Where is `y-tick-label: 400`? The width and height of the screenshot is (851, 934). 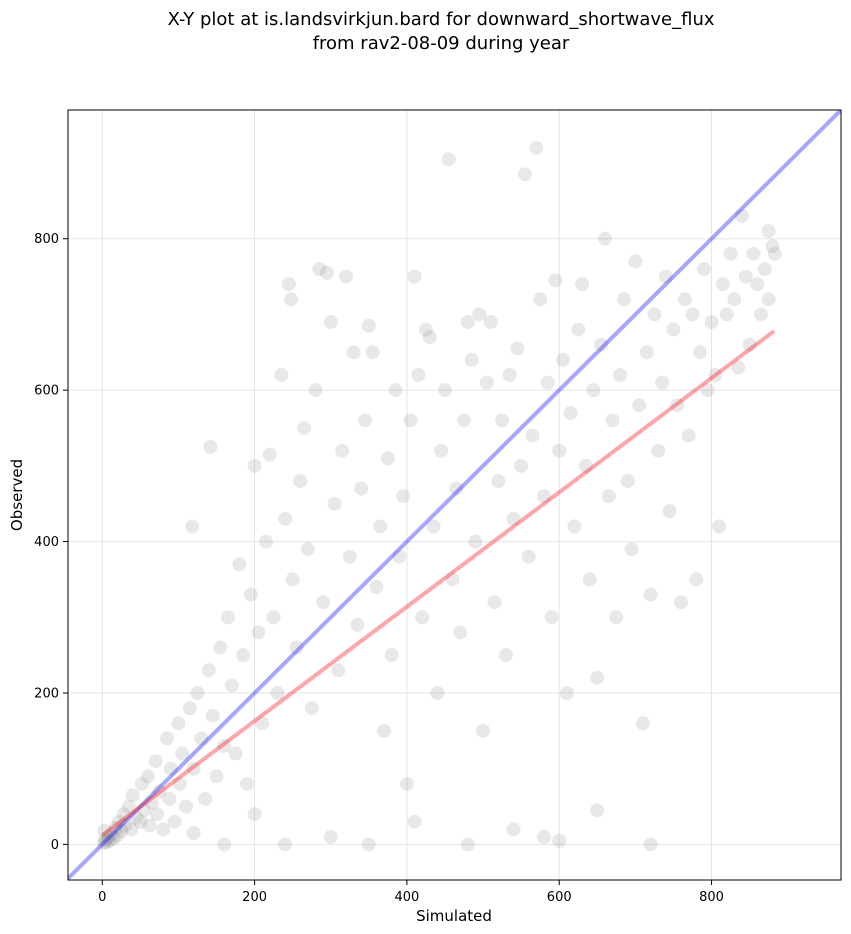 y-tick-label: 400 is located at coordinates (46, 542).